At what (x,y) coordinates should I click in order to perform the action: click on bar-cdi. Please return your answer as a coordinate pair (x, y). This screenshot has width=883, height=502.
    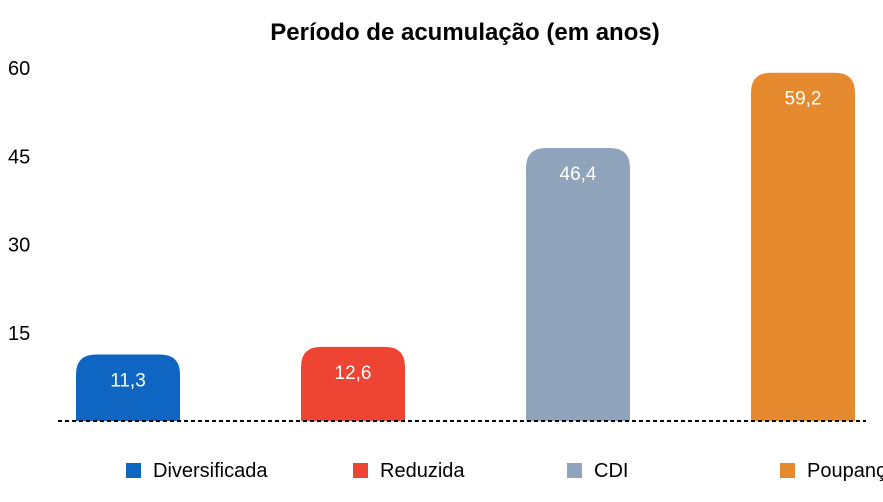
    Looking at the image, I should click on (578, 284).